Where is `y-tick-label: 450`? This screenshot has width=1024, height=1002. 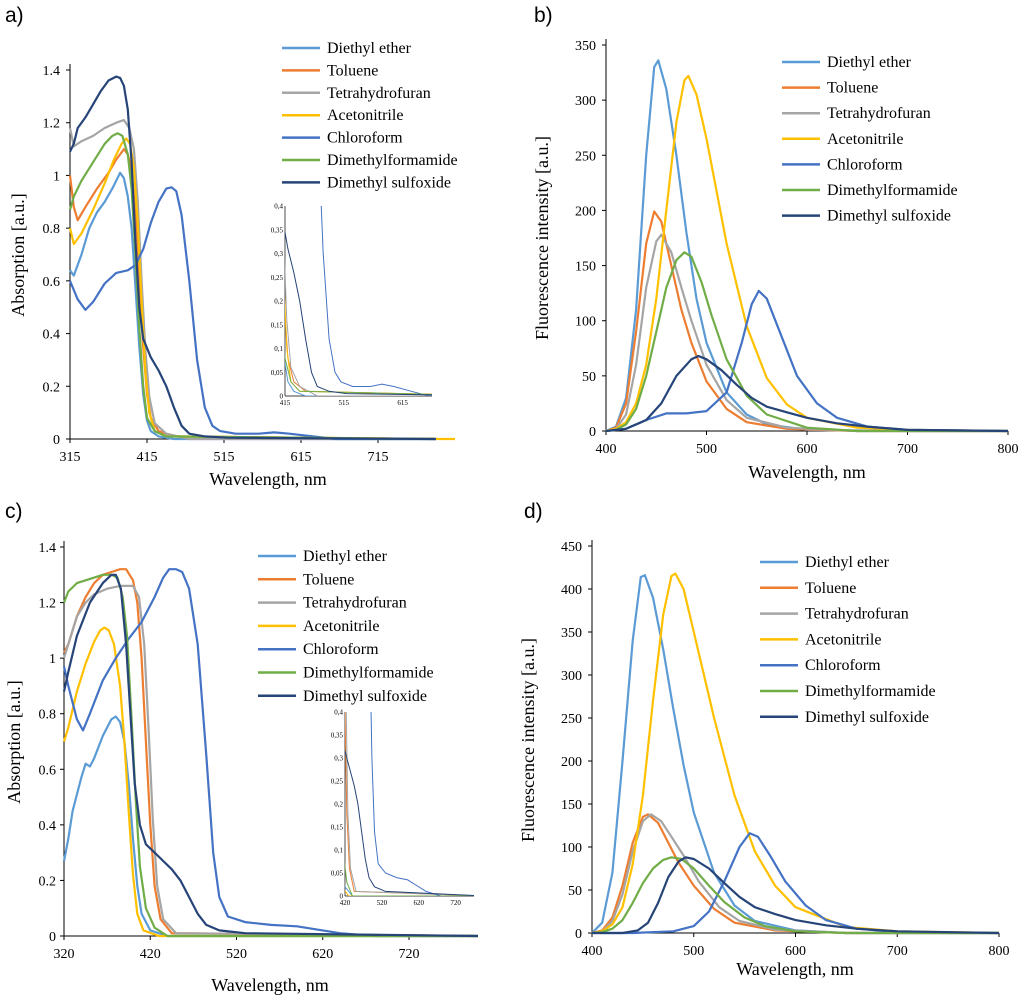
y-tick-label: 450 is located at coordinates (571, 547).